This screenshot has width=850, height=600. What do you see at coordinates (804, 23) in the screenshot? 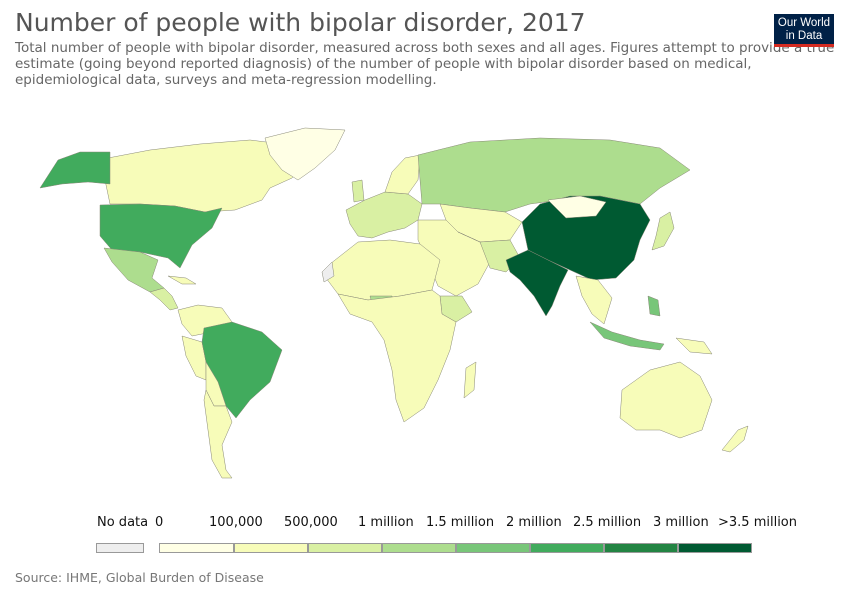
I see `logo-line-1: Our World` at bounding box center [804, 23].